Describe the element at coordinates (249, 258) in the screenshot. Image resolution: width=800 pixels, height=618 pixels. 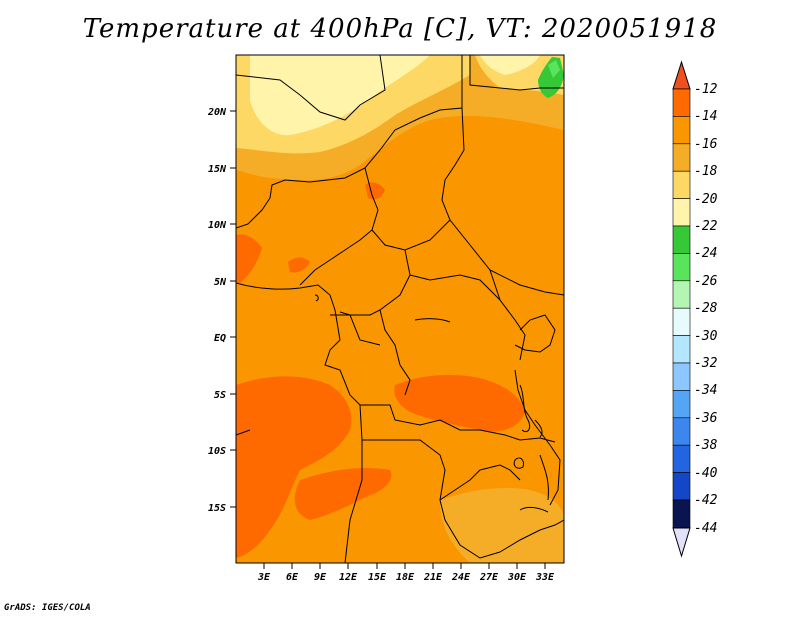
I see `field-12-14-west` at that location.